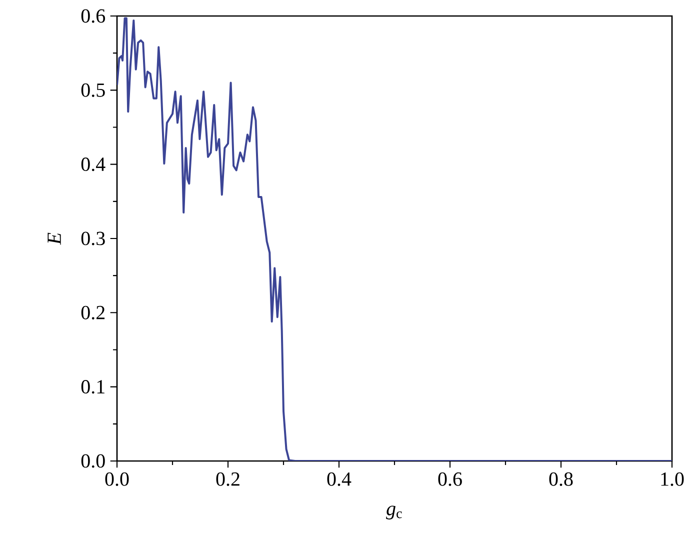 The height and width of the screenshot is (548, 700). I want to click on y-tick-label: 0.2, so click(93, 313).